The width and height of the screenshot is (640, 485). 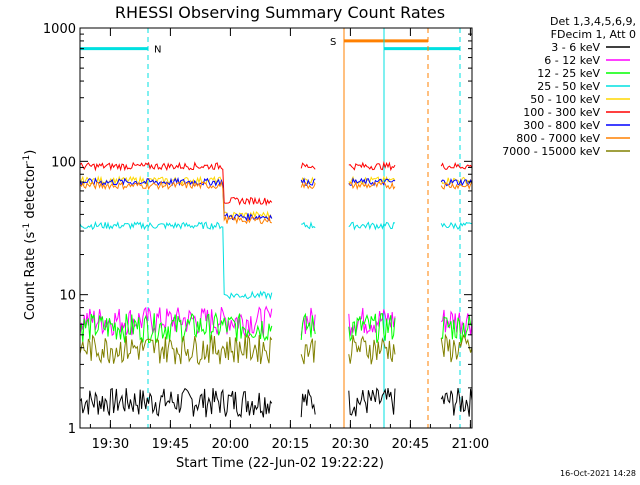 I want to click on y-axis-label-mid: detector, so click(x=30, y=193).